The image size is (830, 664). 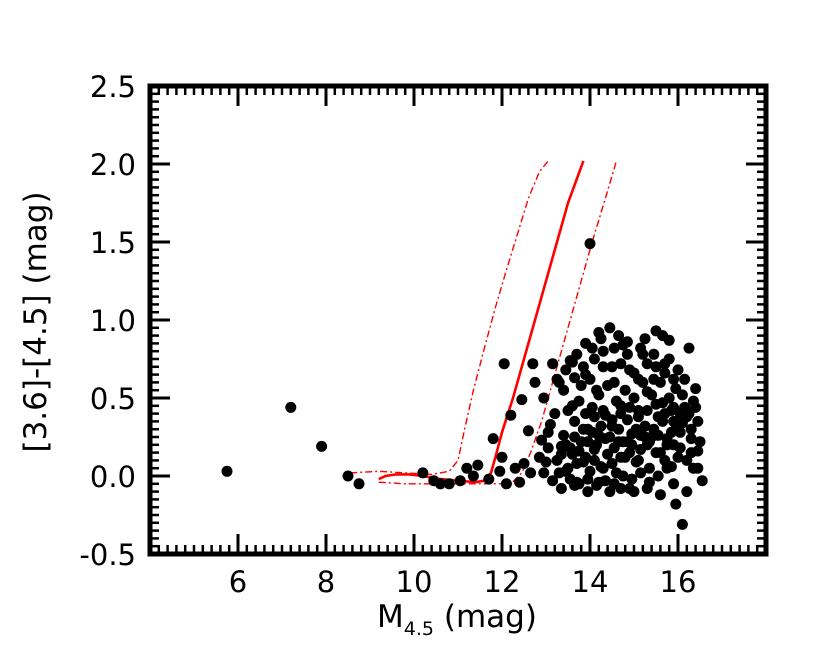 I want to click on y-tick-label: 2.5, so click(x=113, y=87).